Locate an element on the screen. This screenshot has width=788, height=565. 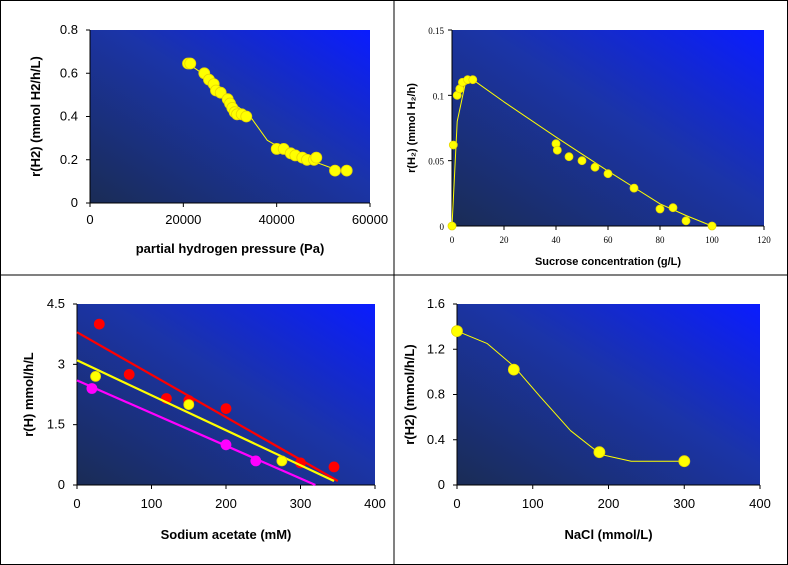
x-axis-label: partial hydrogen pressure (Pa) is located at coordinates (230, 248).